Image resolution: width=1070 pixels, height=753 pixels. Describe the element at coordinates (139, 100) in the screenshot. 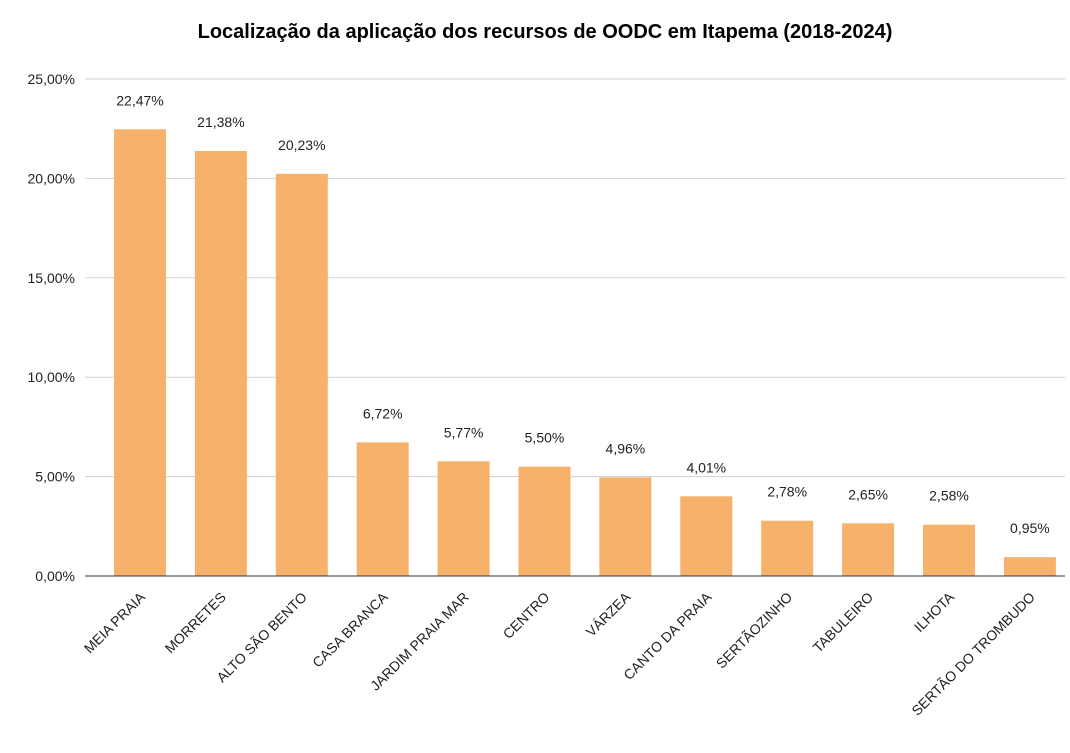

I see `data-label: 22,47%` at that location.